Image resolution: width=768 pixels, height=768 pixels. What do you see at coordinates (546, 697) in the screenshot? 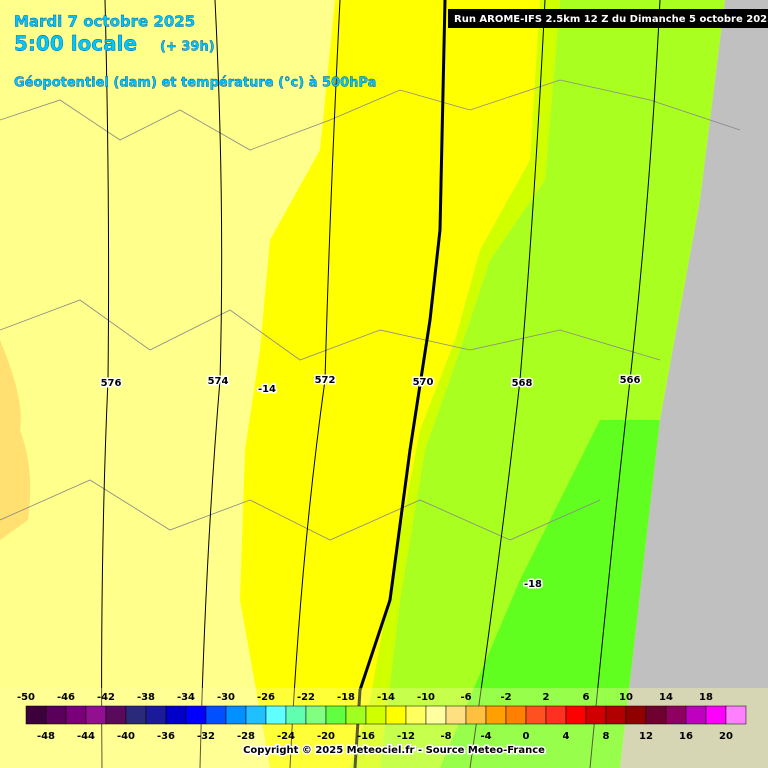
I see `colorbar-label: 2` at bounding box center [546, 697].